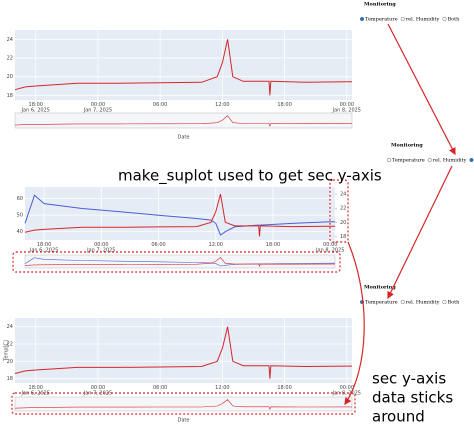 The height and width of the screenshot is (427, 474). Describe the element at coordinates (343, 195) in the screenshot. I see `y2-tick-label: 24` at that location.